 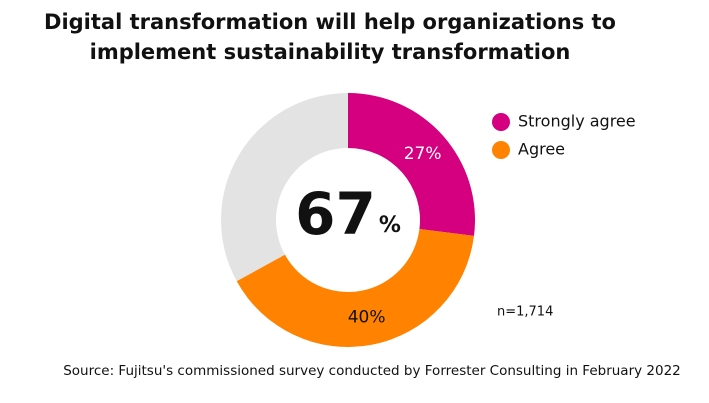 What do you see at coordinates (335, 214) in the screenshot?
I see `center-value: 67` at bounding box center [335, 214].